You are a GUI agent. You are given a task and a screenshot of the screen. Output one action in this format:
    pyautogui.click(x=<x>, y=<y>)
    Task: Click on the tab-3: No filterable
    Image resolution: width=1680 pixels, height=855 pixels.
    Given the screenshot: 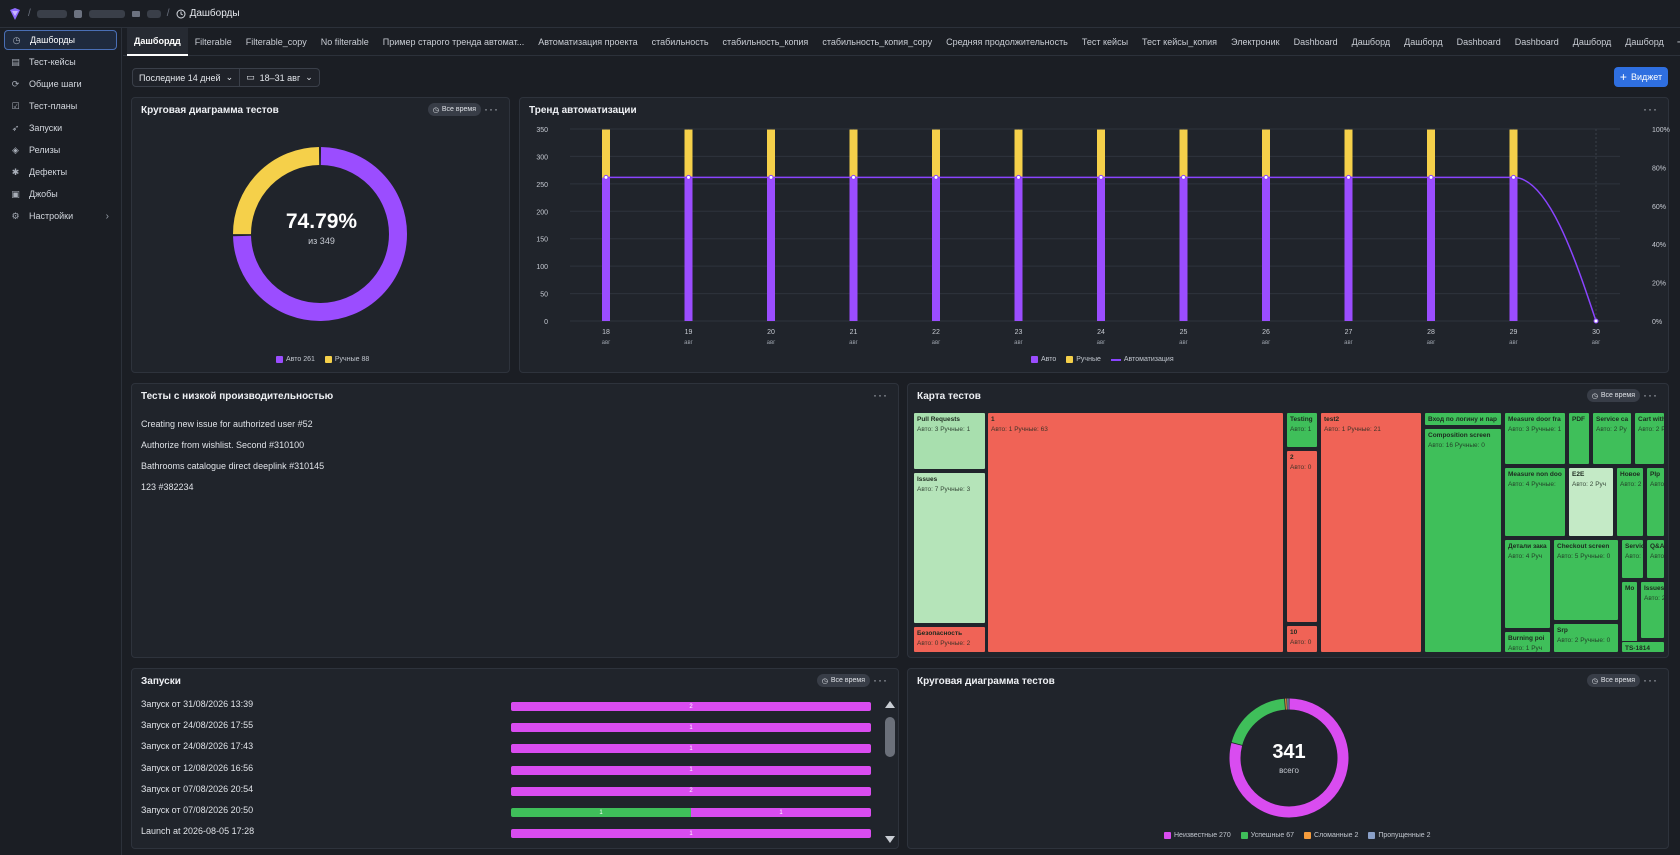 What is the action you would take?
    pyautogui.click(x=344, y=41)
    